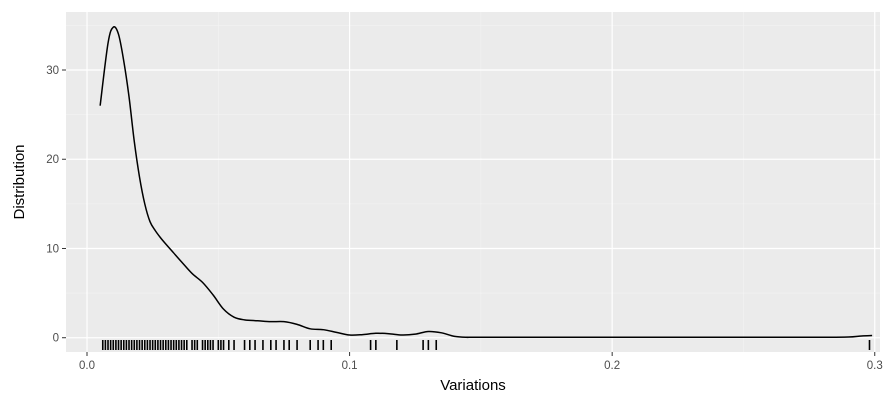 This screenshot has width=887, height=398. What do you see at coordinates (875, 366) in the screenshot?
I see `x-tick-label: 0.3` at bounding box center [875, 366].